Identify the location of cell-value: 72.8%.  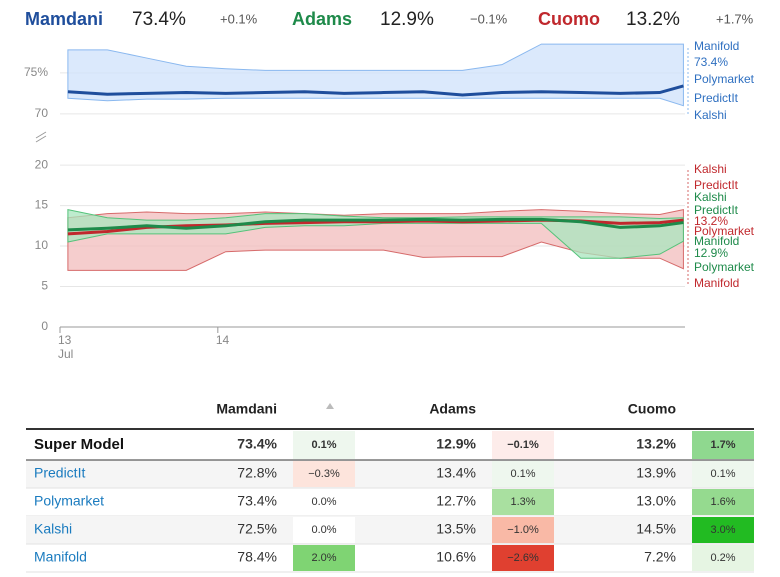
(257, 473).